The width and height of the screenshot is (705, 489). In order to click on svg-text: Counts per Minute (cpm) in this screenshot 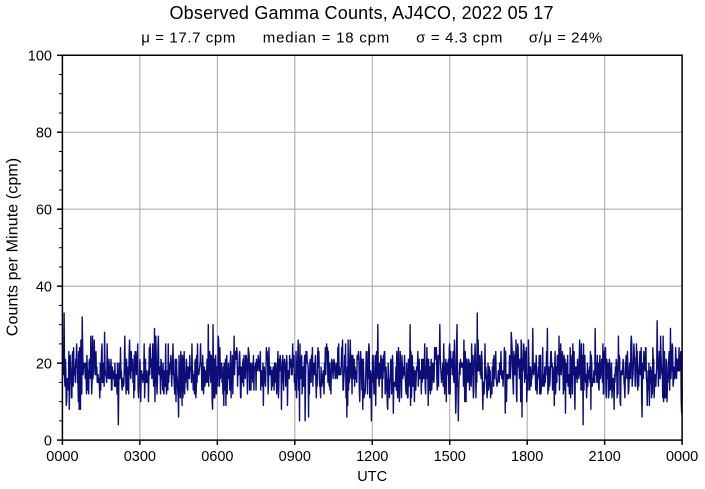, I will do `click(13, 247)`.